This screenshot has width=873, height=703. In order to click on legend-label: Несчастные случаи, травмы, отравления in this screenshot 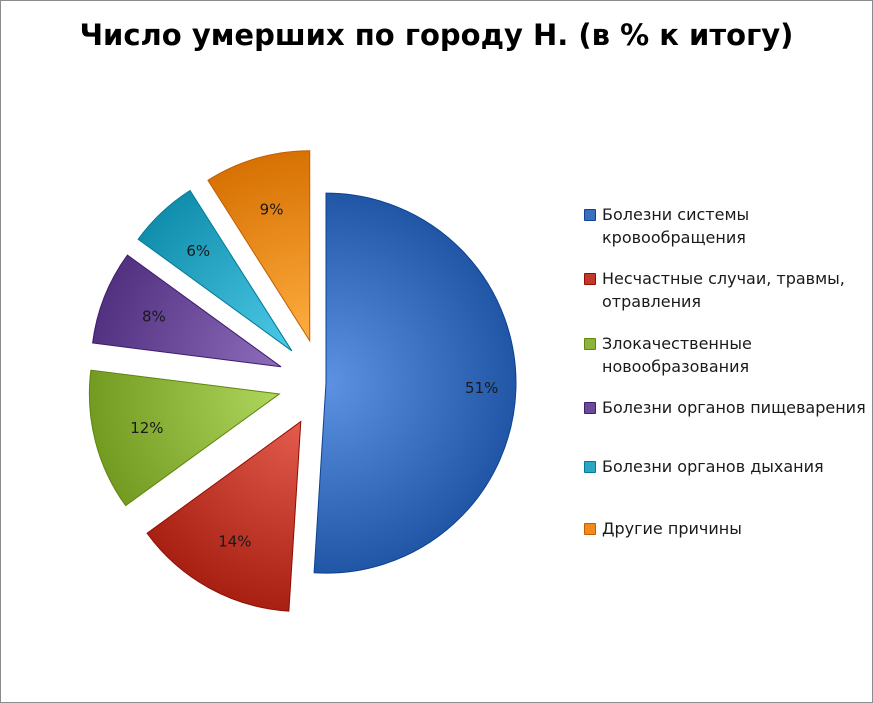, I will do `click(723, 290)`.